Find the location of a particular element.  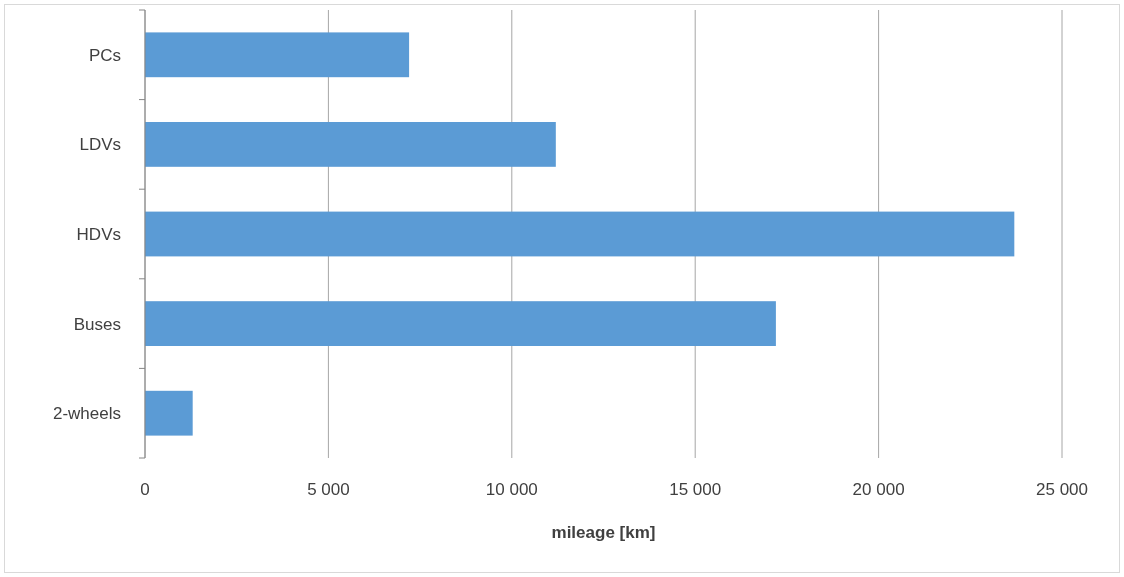

y-tick-label: Buses is located at coordinates (97, 324).